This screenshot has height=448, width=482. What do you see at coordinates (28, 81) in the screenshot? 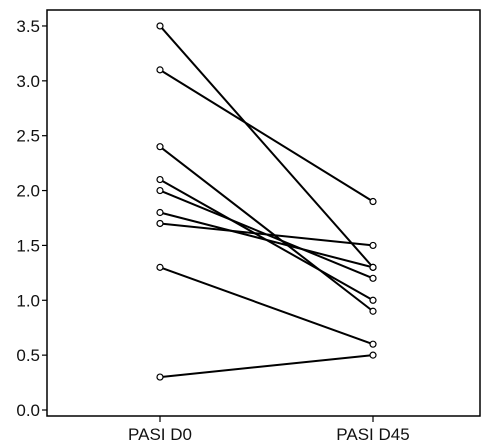
I see `y-tick-label: 3.0` at bounding box center [28, 81].